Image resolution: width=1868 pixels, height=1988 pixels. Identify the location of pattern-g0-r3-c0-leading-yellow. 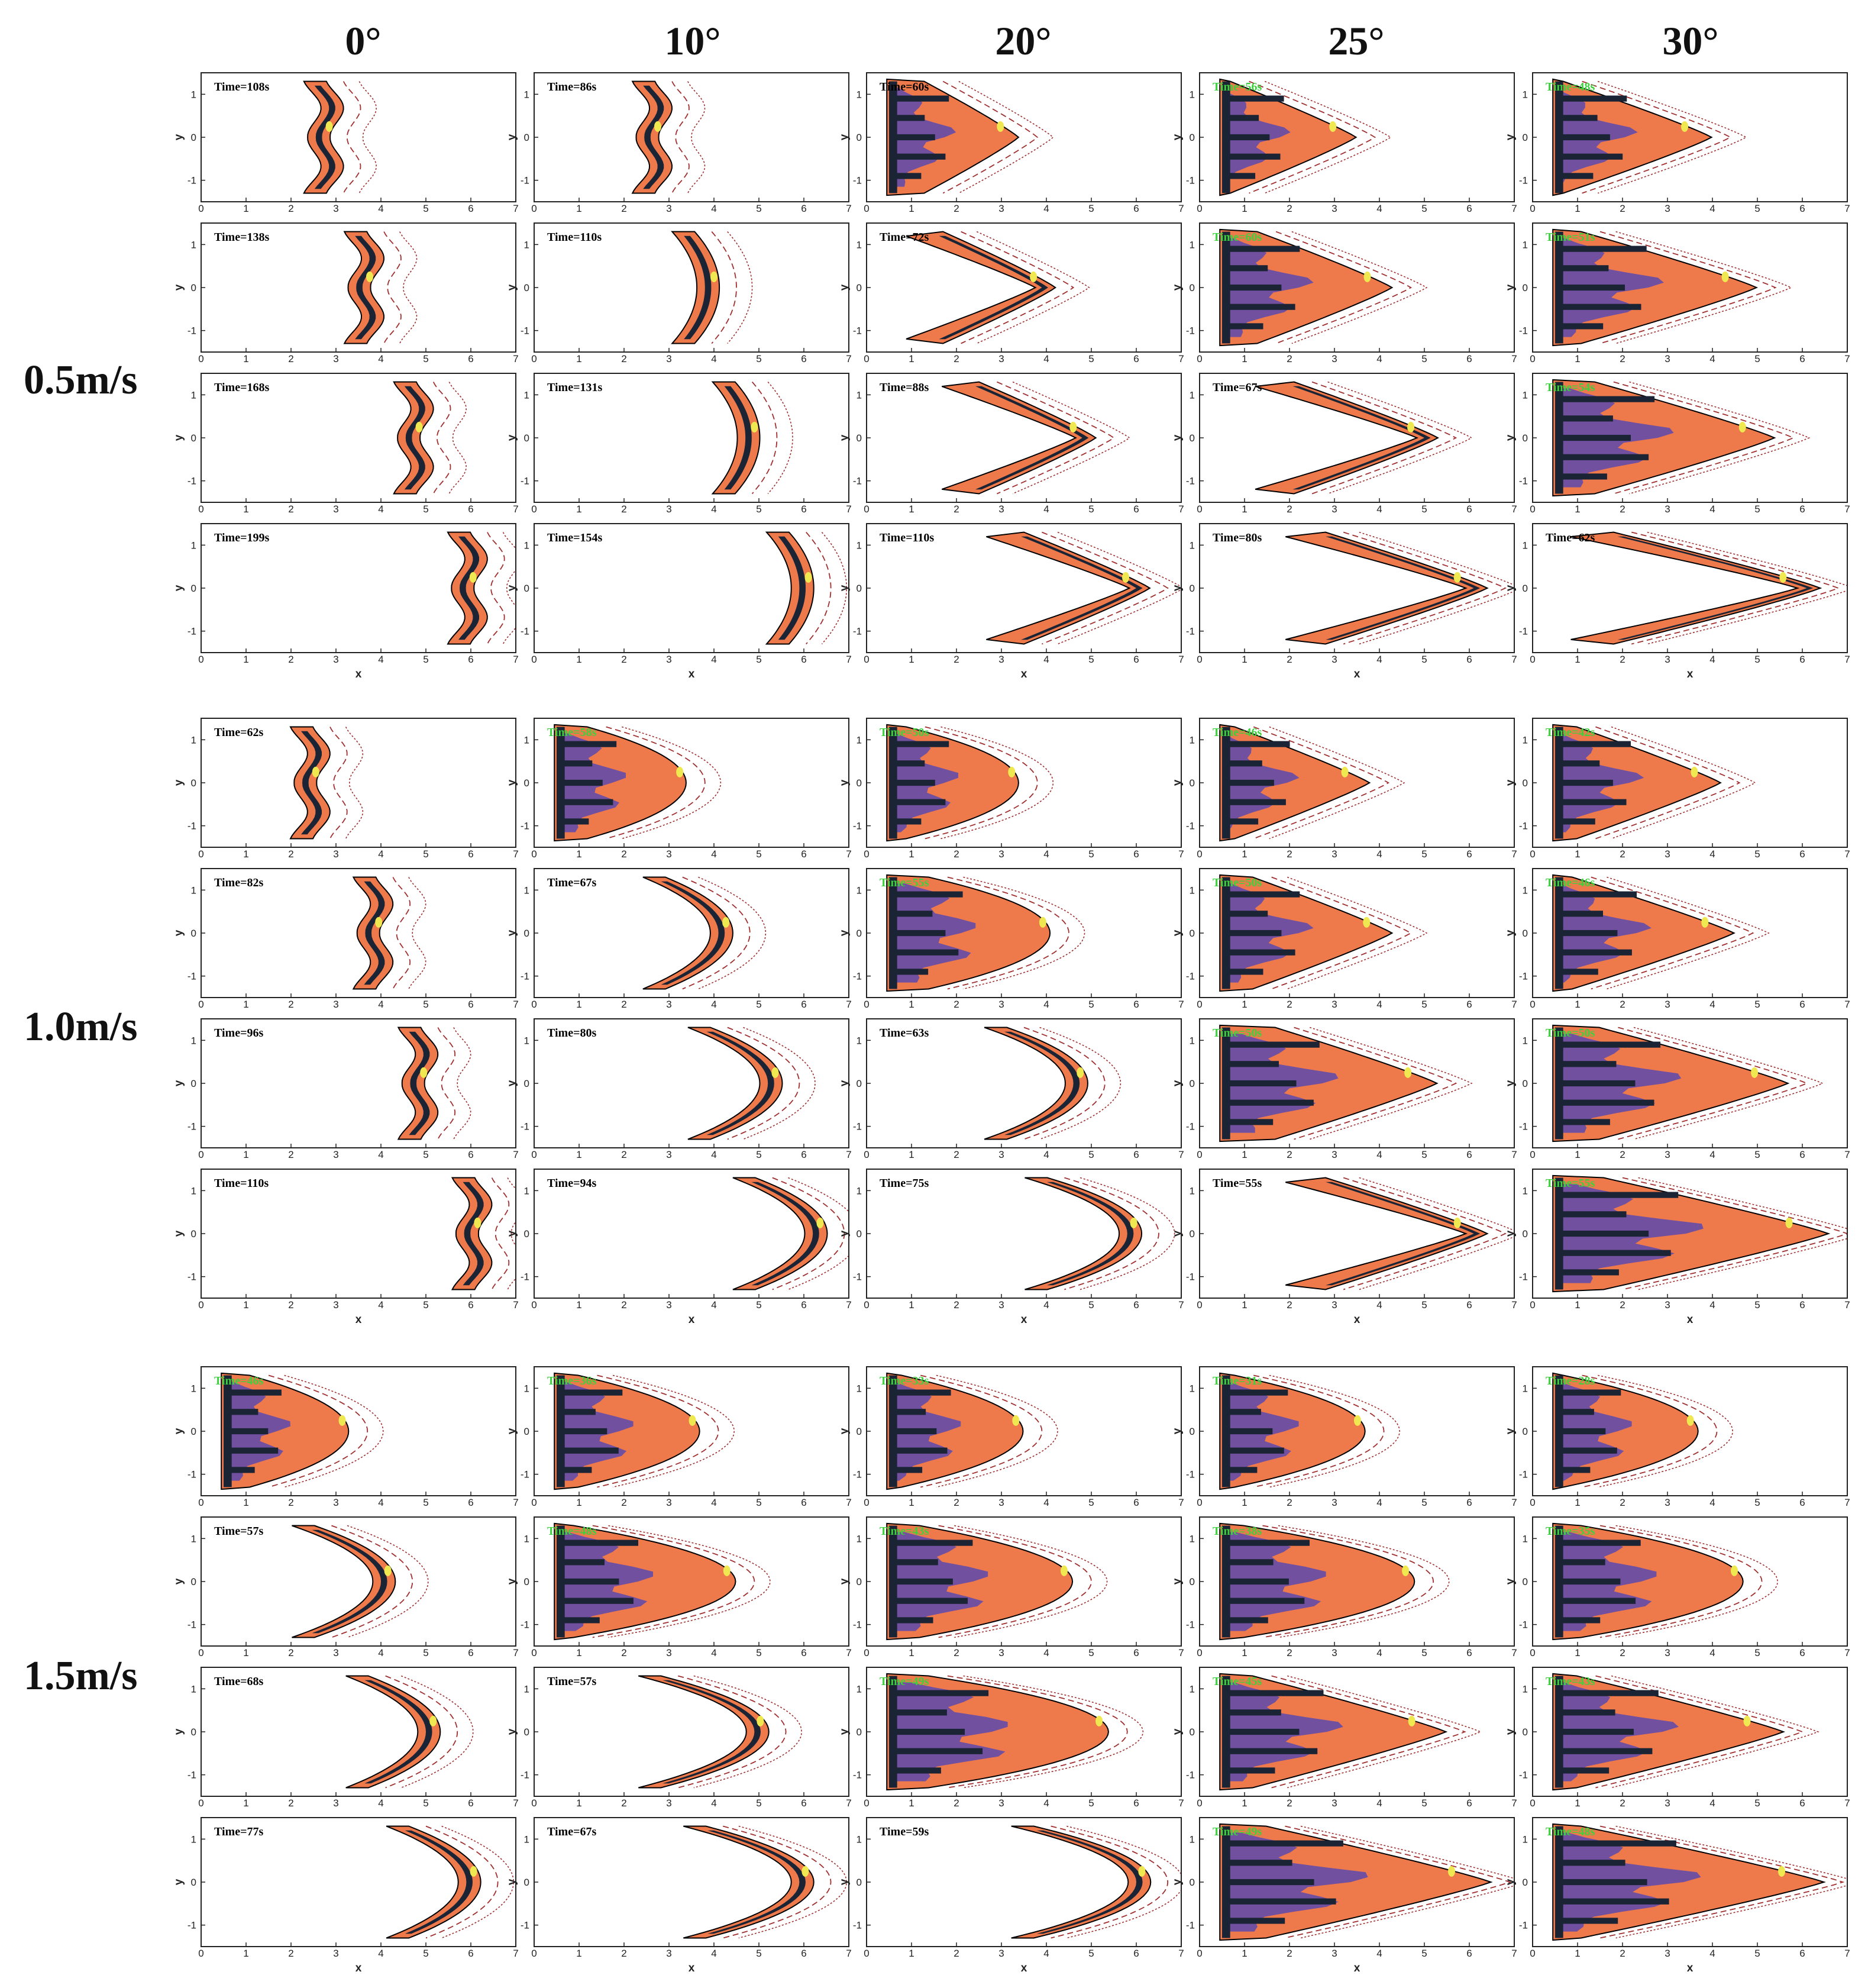
(473, 577).